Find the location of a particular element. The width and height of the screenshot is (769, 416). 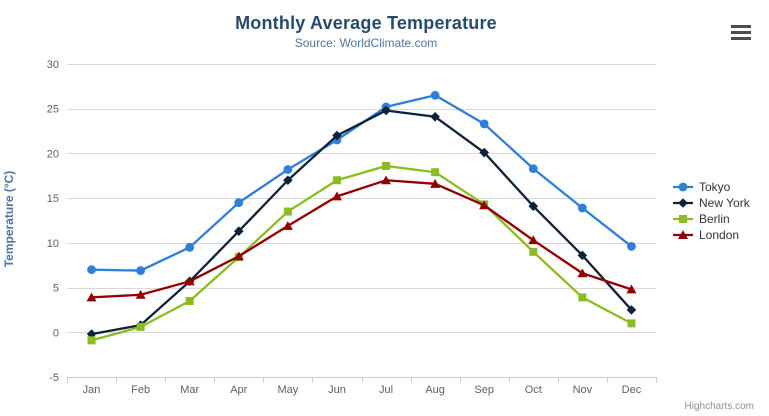

square-legend-marker-icon is located at coordinates (683, 219).